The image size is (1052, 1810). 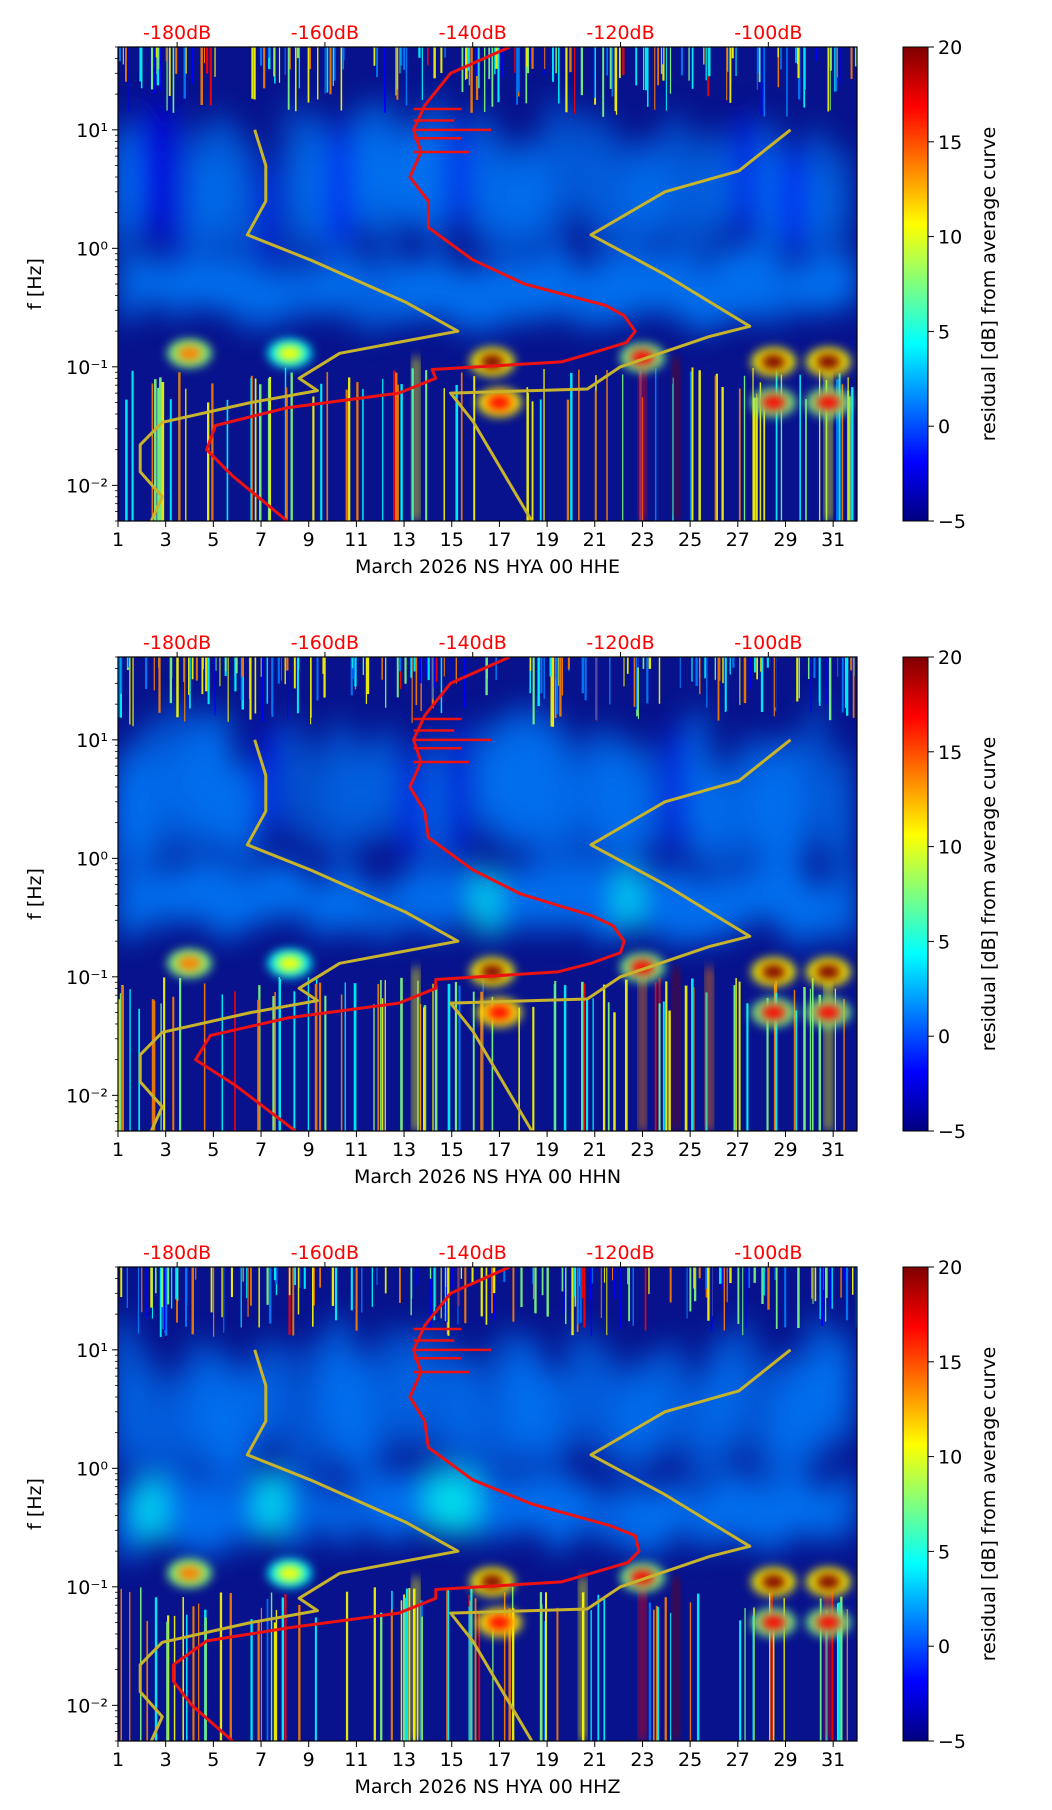 What do you see at coordinates (410, 894) in the screenshot?
I see `red-average-curve` at bounding box center [410, 894].